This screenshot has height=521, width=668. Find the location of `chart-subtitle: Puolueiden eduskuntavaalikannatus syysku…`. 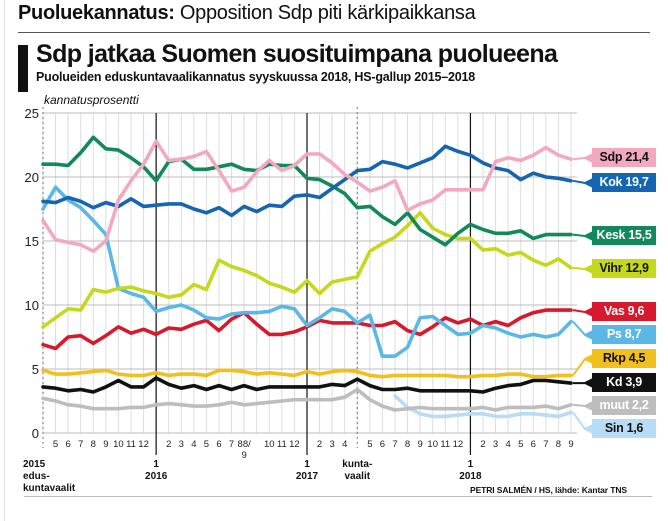

chart-subtitle: Puolueiden eduskuntavaalikannatus syysku… is located at coordinates (255, 77).